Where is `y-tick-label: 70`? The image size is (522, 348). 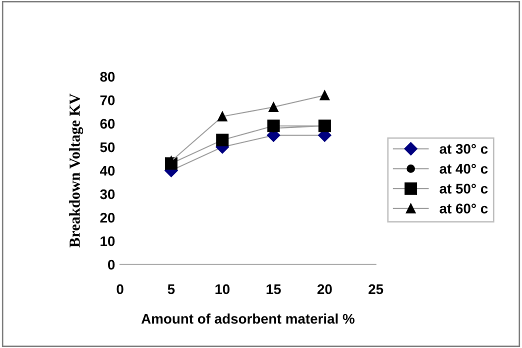 y-tick-label: 70 is located at coordinates (107, 100).